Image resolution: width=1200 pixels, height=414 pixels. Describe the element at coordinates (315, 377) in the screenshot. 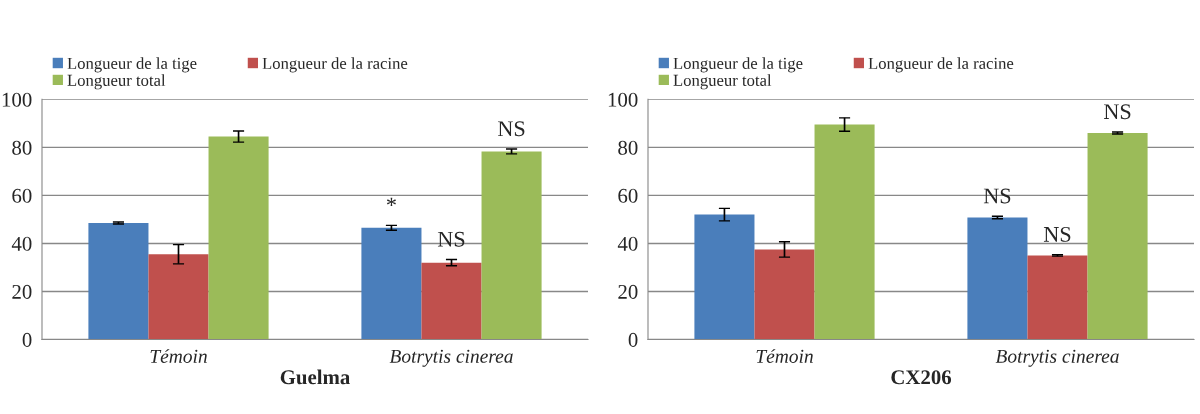

I see `x-axis-title: Guelma` at that location.